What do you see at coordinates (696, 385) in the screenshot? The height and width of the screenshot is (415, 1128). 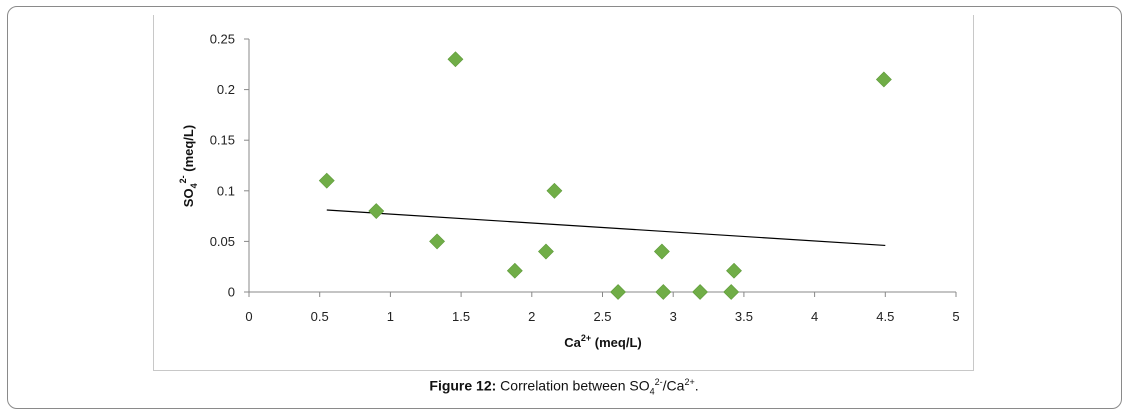 I see `caption-text-end: .` at bounding box center [696, 385].